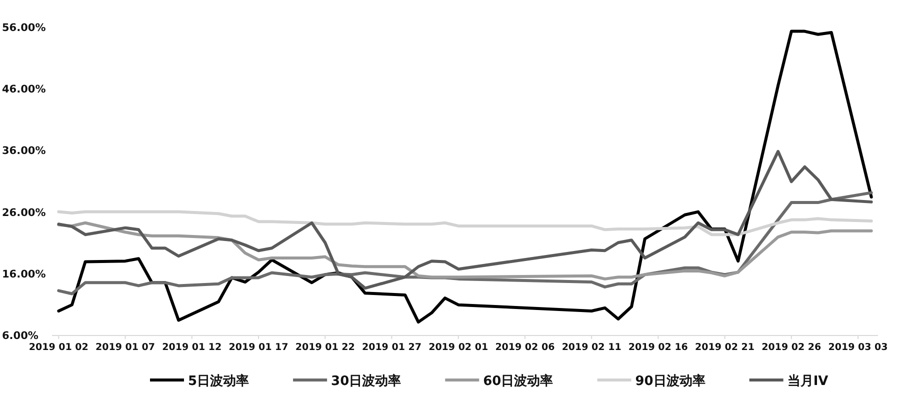 Image resolution: width=900 pixels, height=396 pixels. What do you see at coordinates (325, 347) in the screenshot?
I see `x-tick-label: 2019 01 22` at bounding box center [325, 347].